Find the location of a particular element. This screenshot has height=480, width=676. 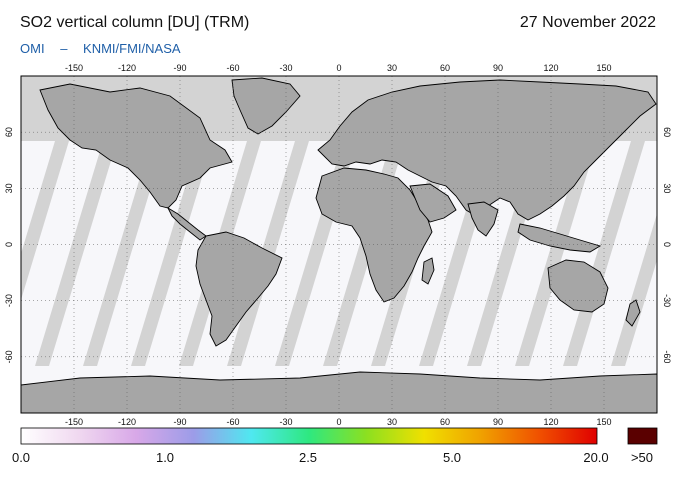

arabia is located at coordinates (433, 203).